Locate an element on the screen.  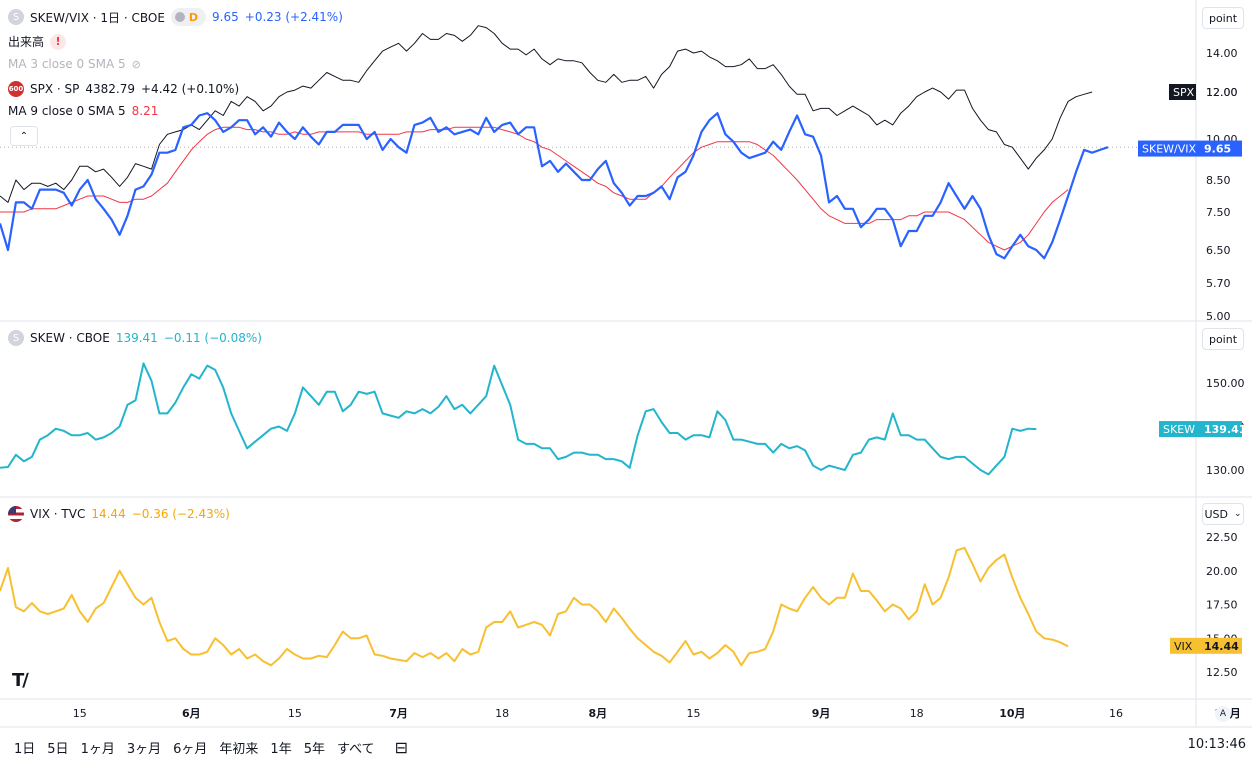
skew-symbol-icon: S is located at coordinates (16, 338).